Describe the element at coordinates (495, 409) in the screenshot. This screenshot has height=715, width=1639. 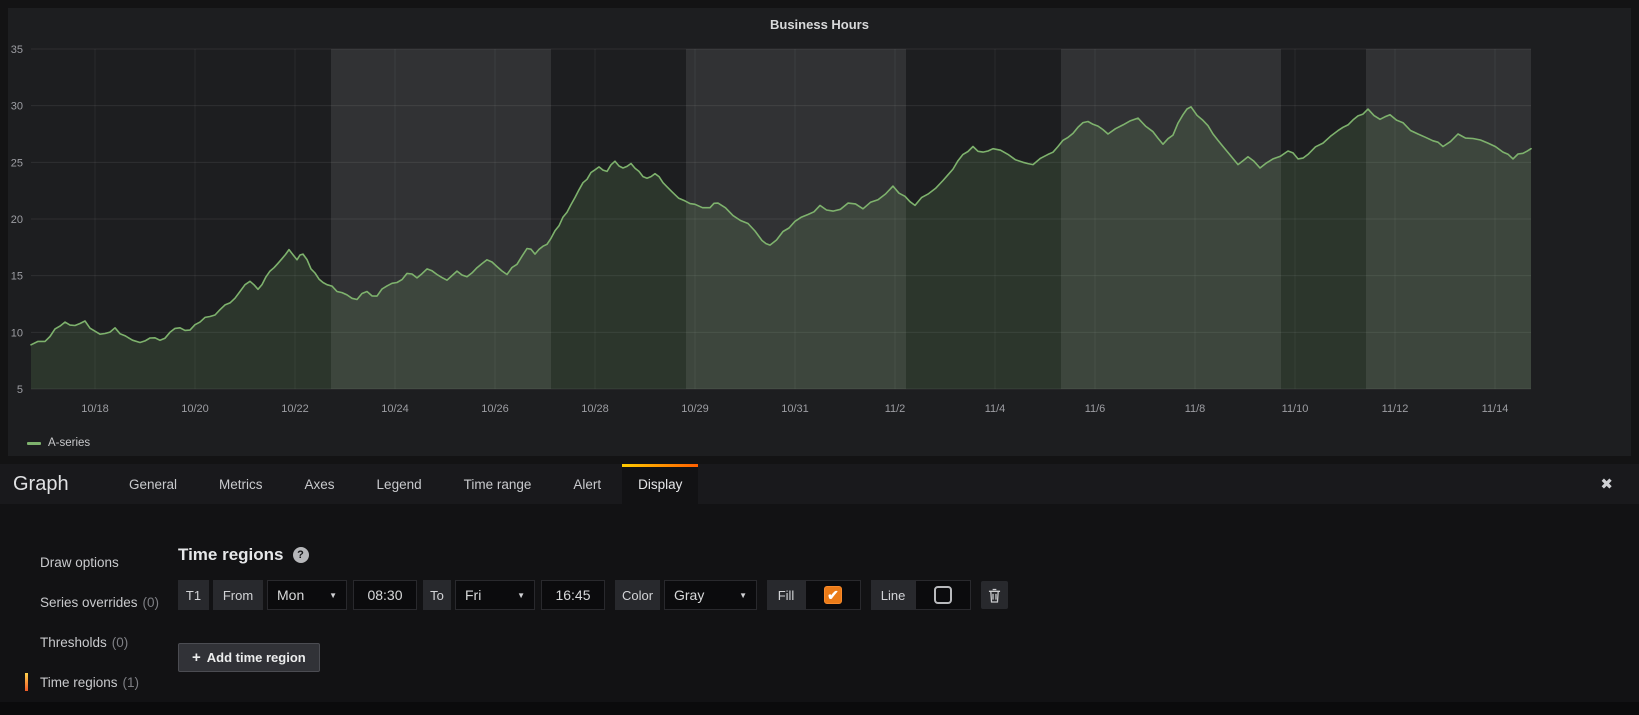
I see `svg-text: 10/26` at that location.